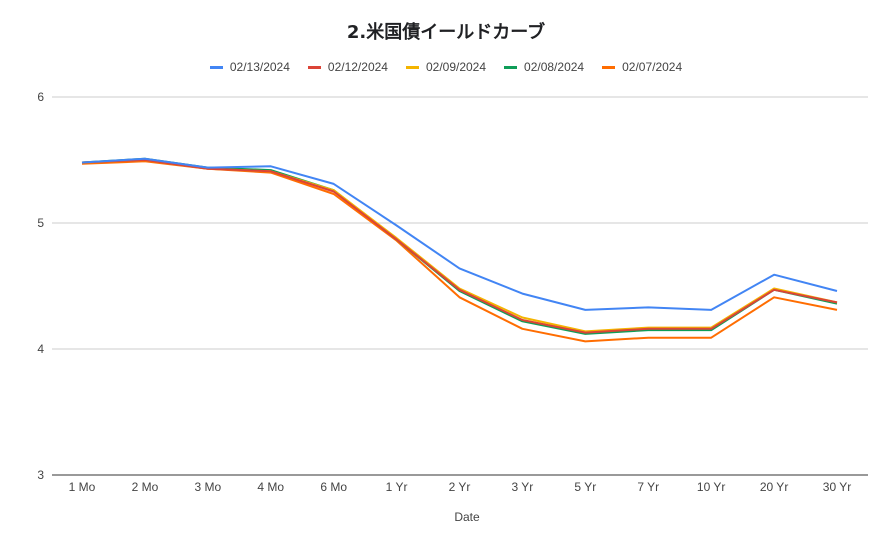 The image size is (892, 545). Describe the element at coordinates (40, 475) in the screenshot. I see `y-tick-label: 3` at that location.